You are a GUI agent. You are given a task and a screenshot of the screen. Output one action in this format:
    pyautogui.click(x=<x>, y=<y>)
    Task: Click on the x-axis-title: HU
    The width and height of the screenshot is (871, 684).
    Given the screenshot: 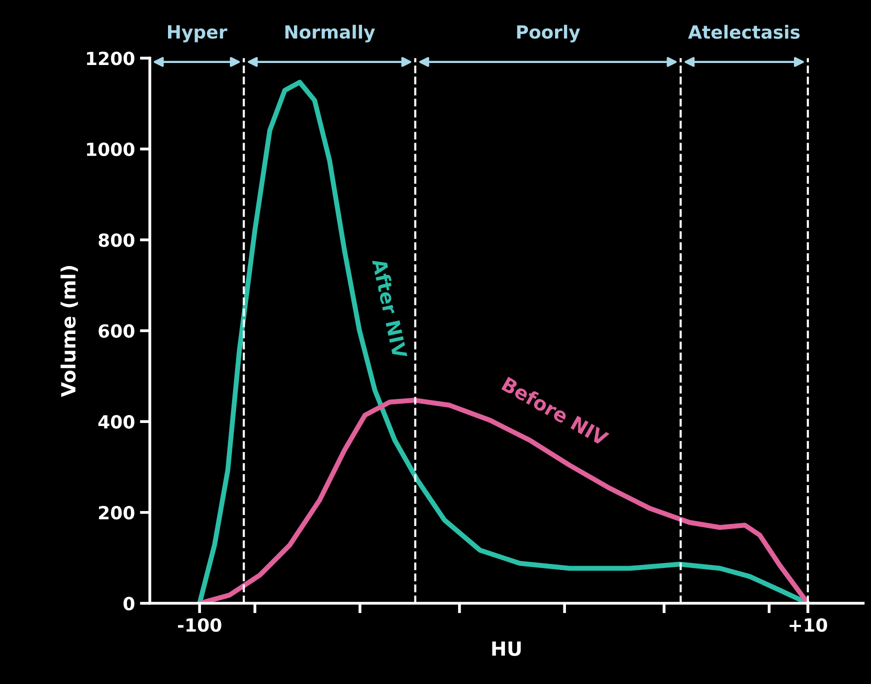 What is the action you would take?
    pyautogui.click(x=506, y=649)
    